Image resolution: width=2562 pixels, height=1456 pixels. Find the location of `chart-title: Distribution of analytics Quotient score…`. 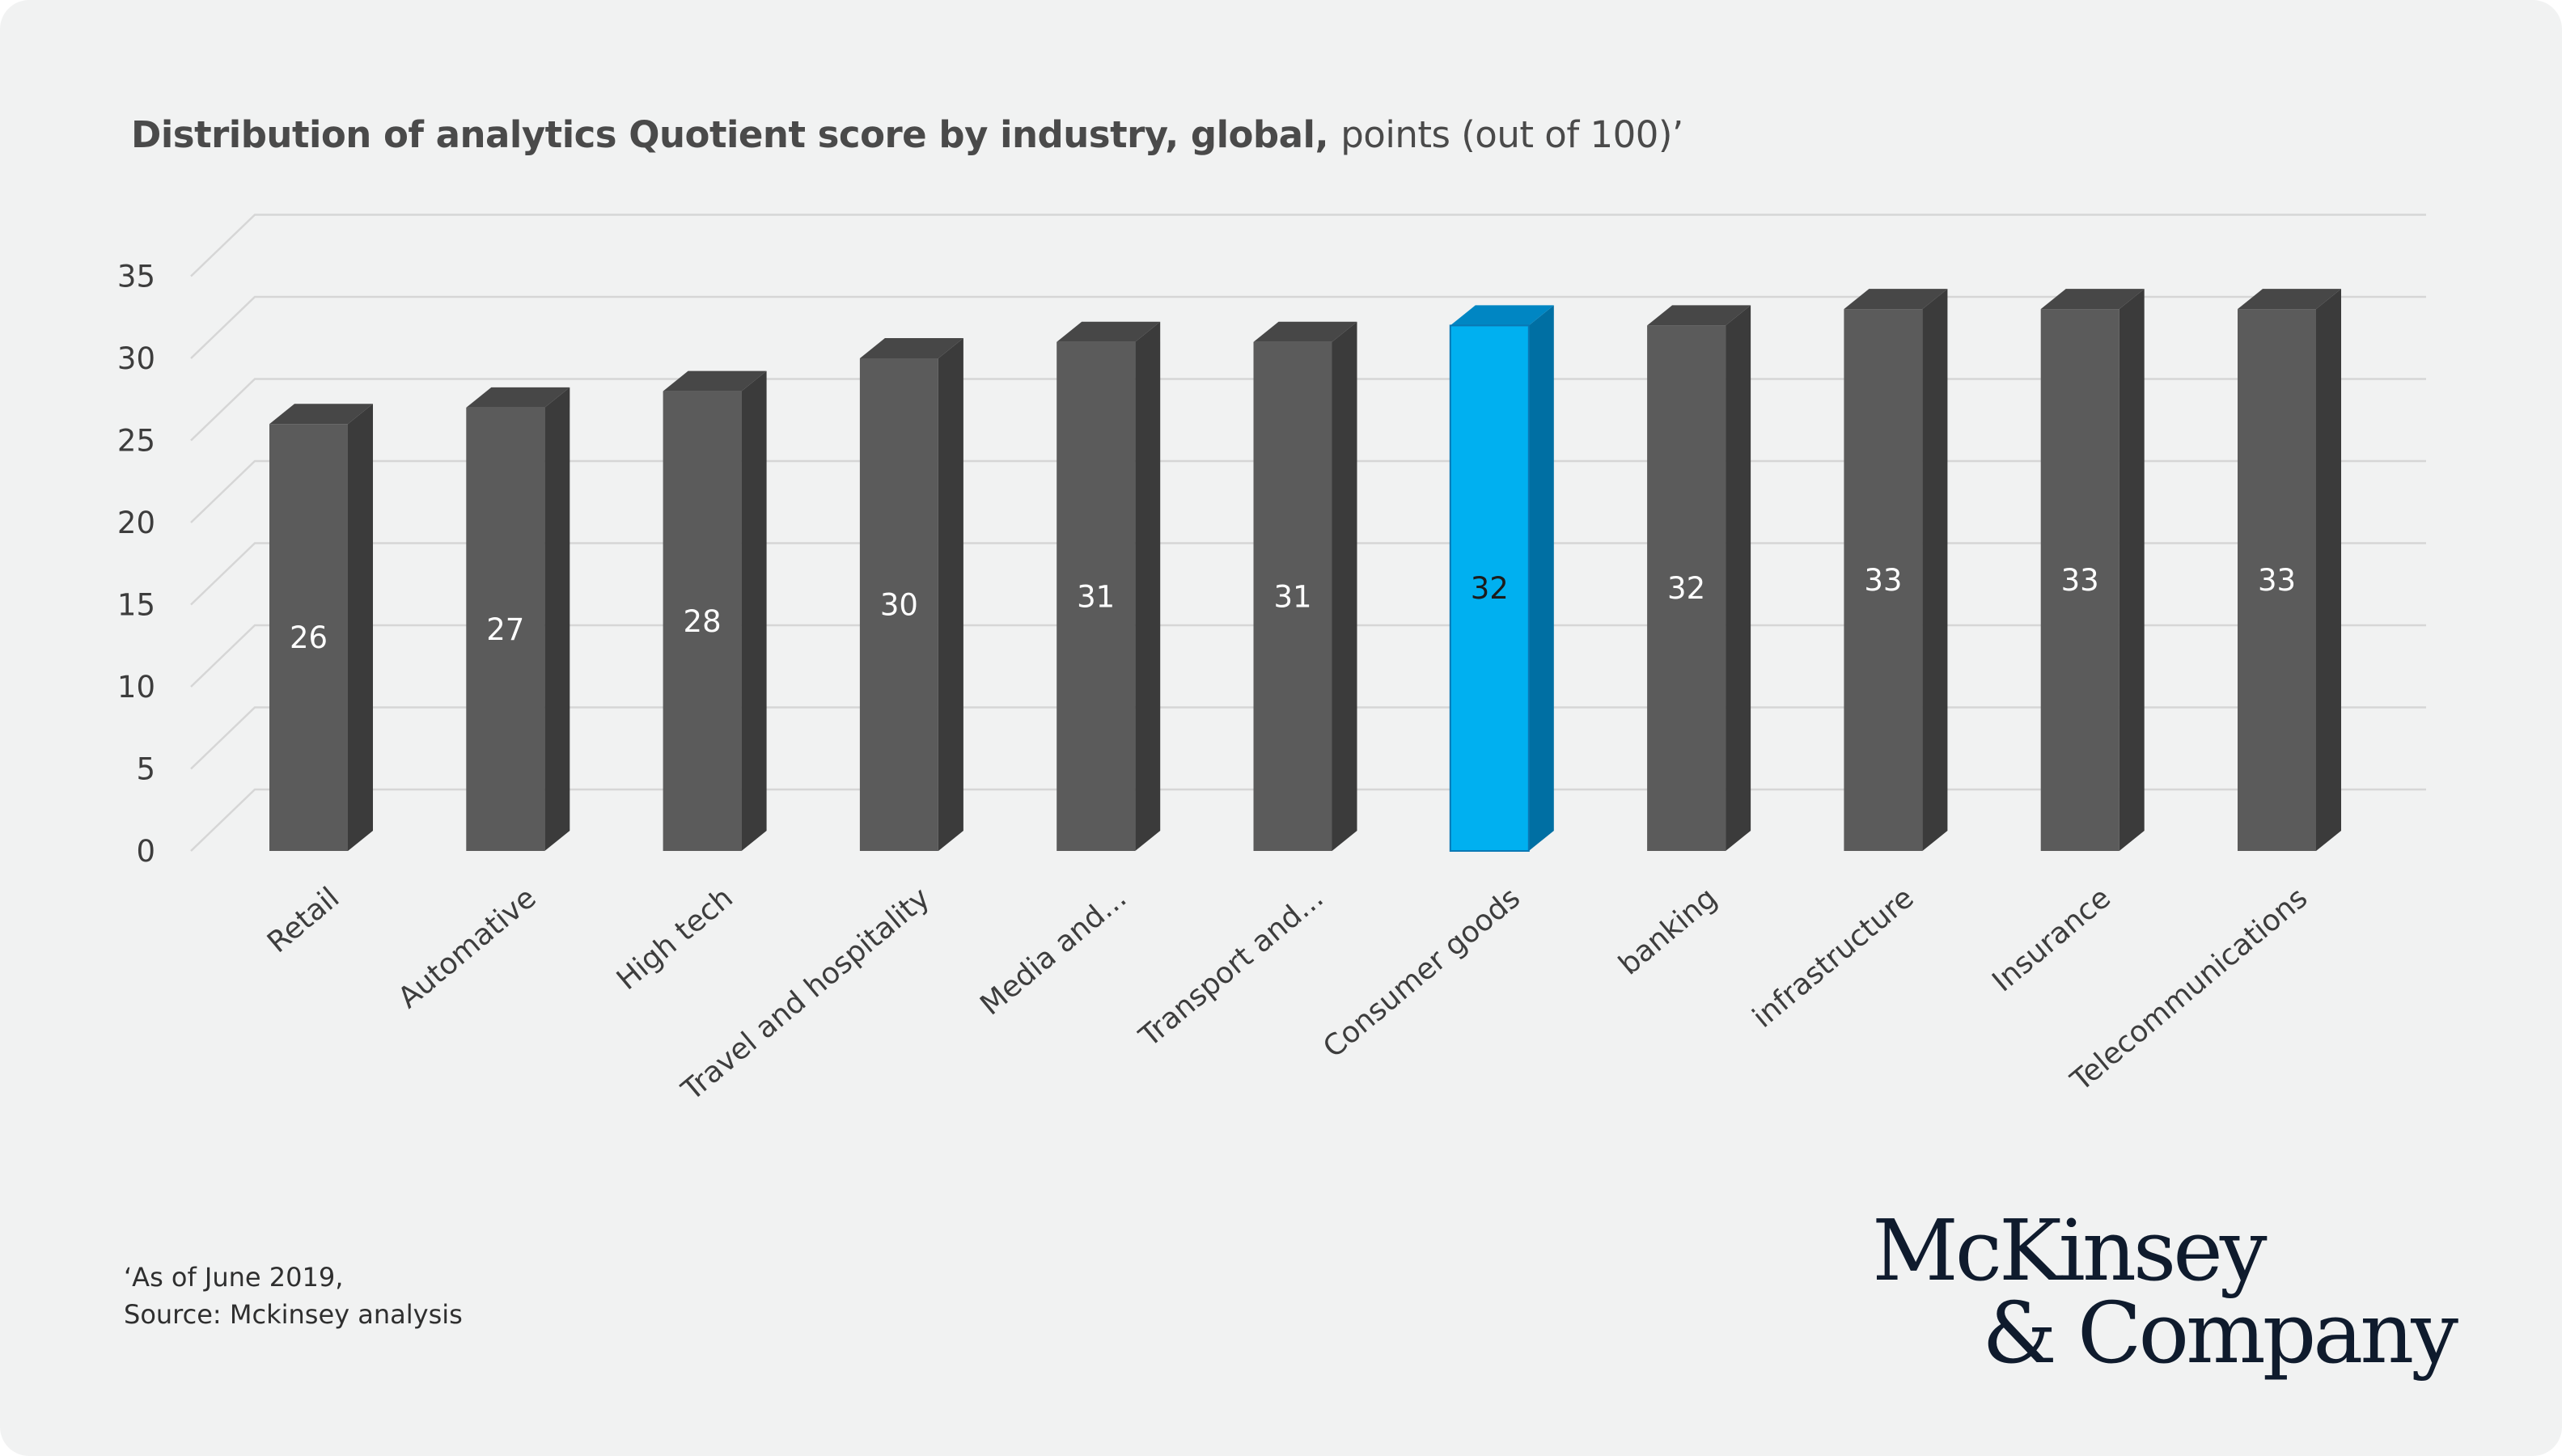

chart-title: Distribution of analytics Quotient score… is located at coordinates (907, 134).